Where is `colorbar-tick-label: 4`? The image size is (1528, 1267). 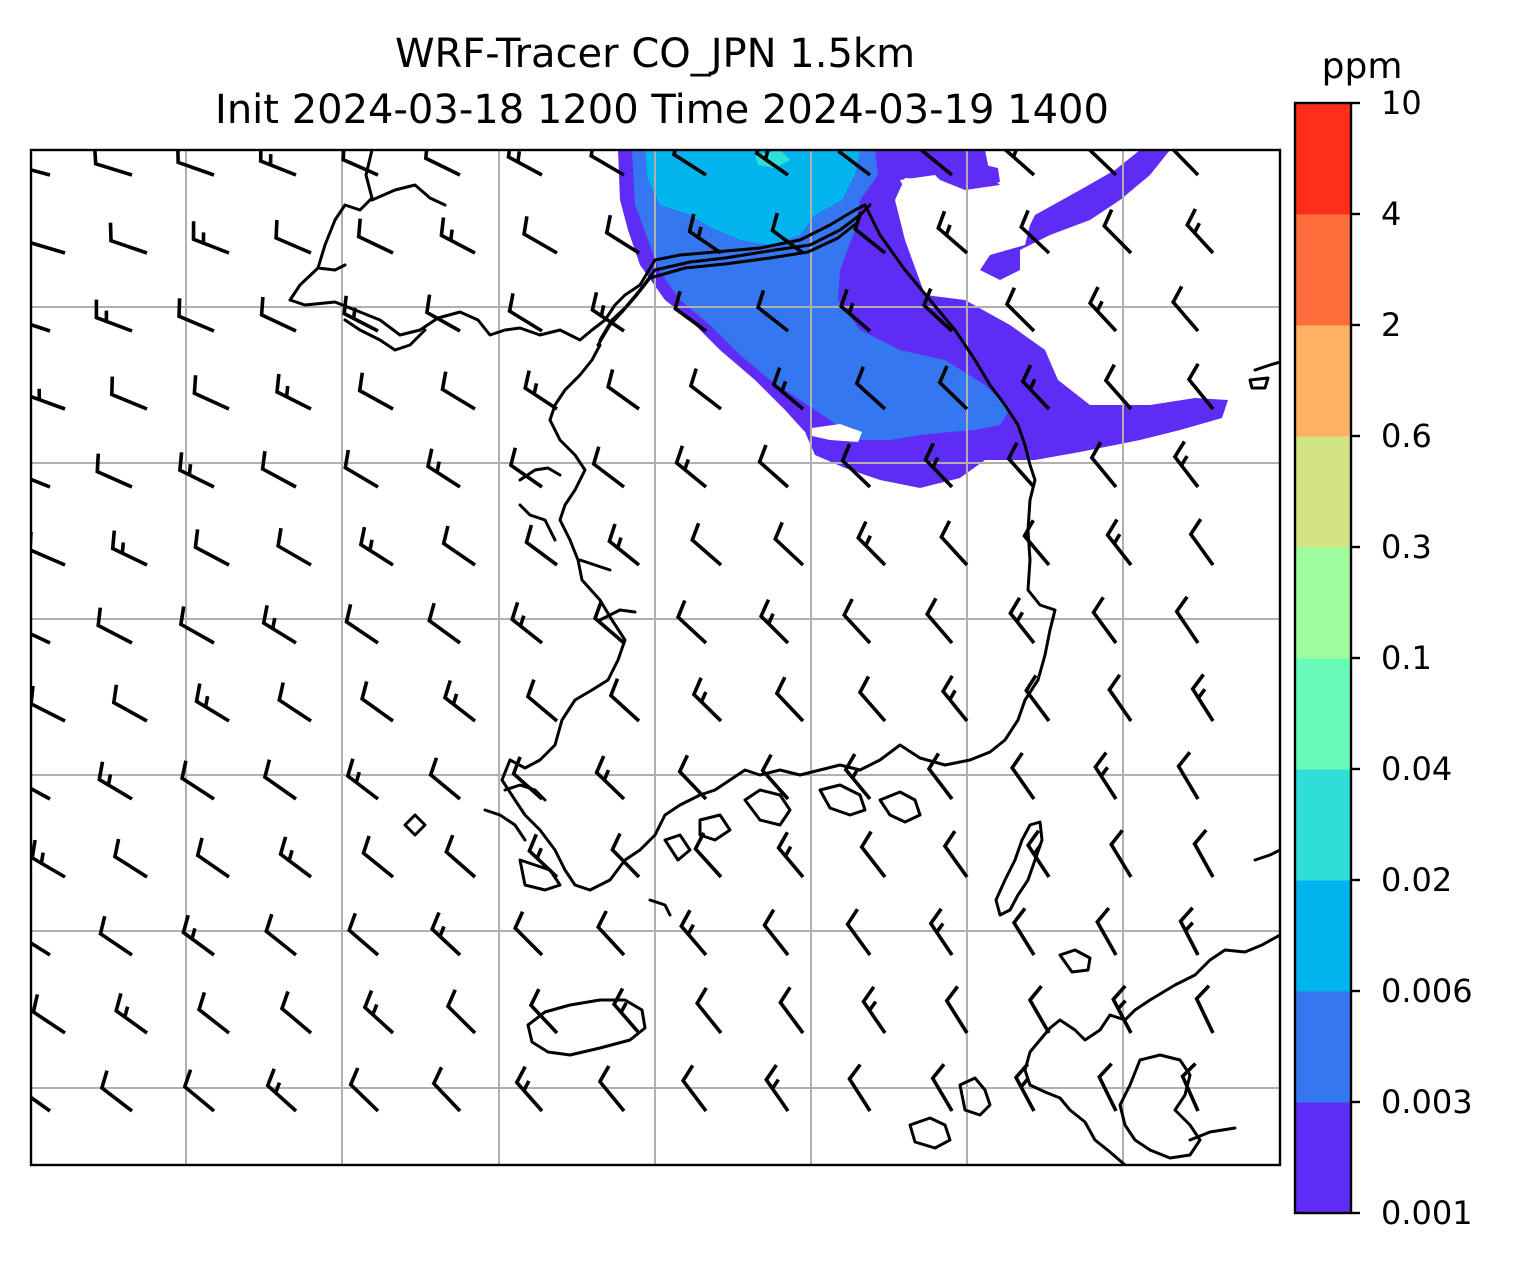
colorbar-tick-label: 4 is located at coordinates (1391, 214).